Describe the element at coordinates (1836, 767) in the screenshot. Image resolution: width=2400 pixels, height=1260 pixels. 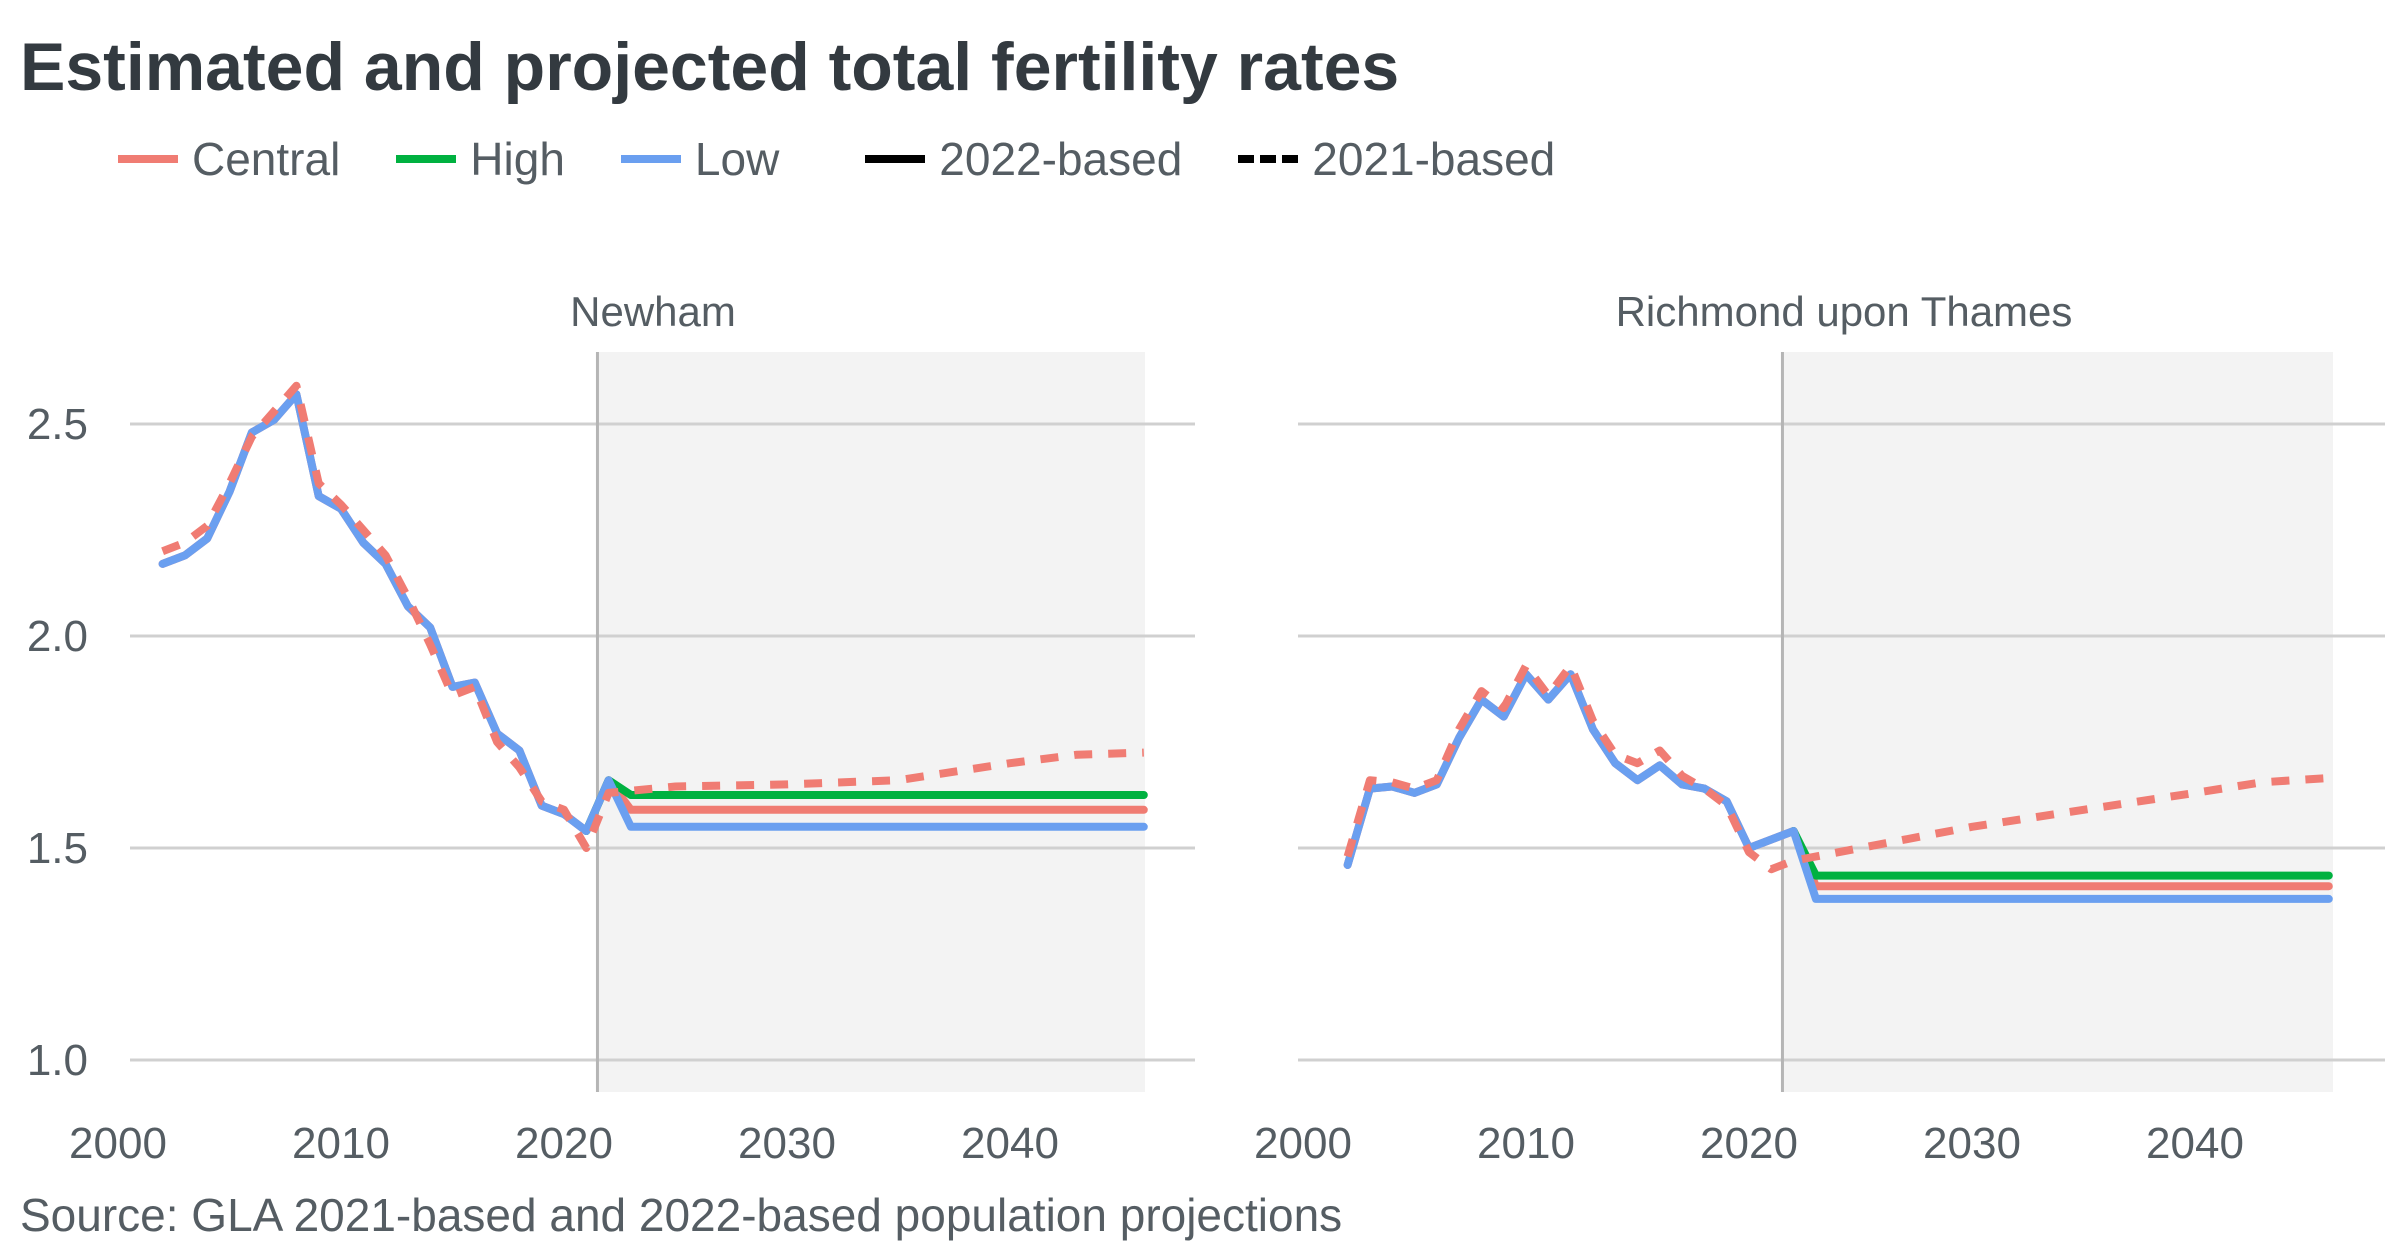
I see `series-line-central-2021-based` at that location.